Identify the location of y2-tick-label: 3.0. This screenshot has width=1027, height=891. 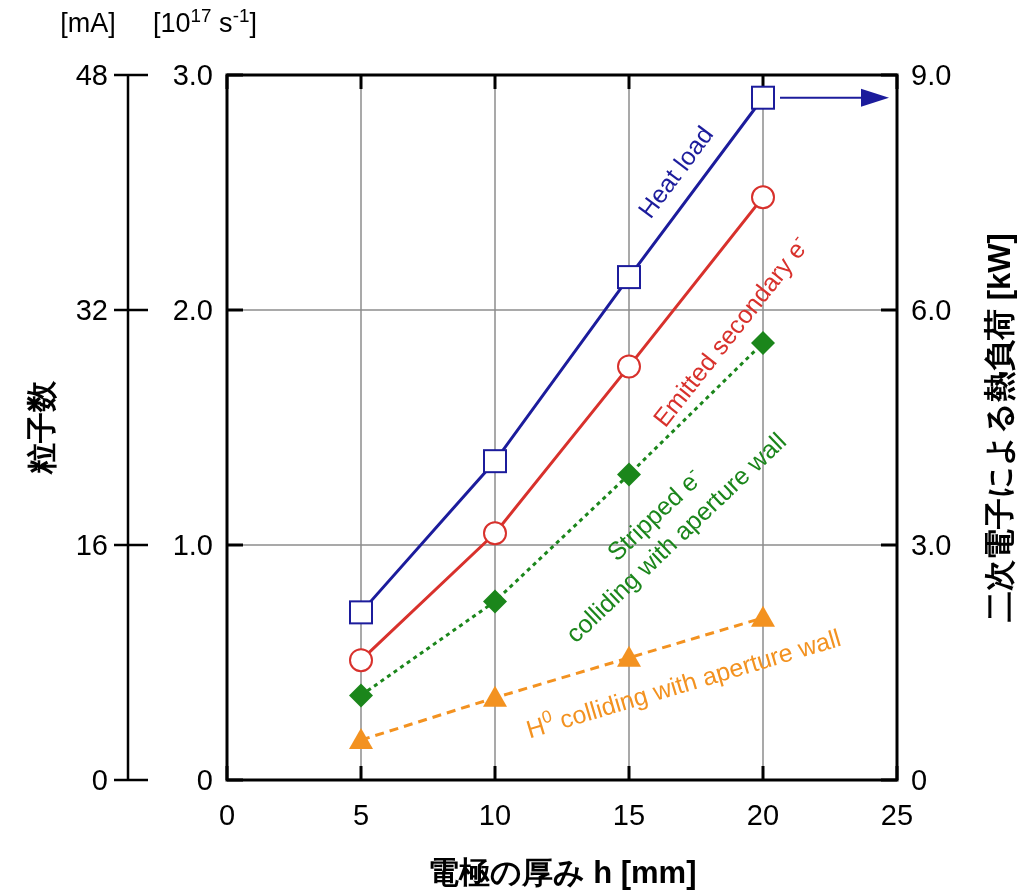
(931, 545).